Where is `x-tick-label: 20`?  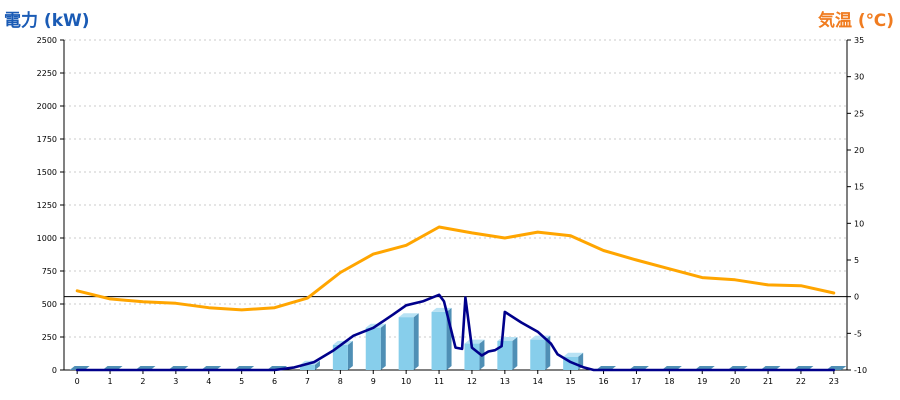 x-tick-label: 20 is located at coordinates (735, 381).